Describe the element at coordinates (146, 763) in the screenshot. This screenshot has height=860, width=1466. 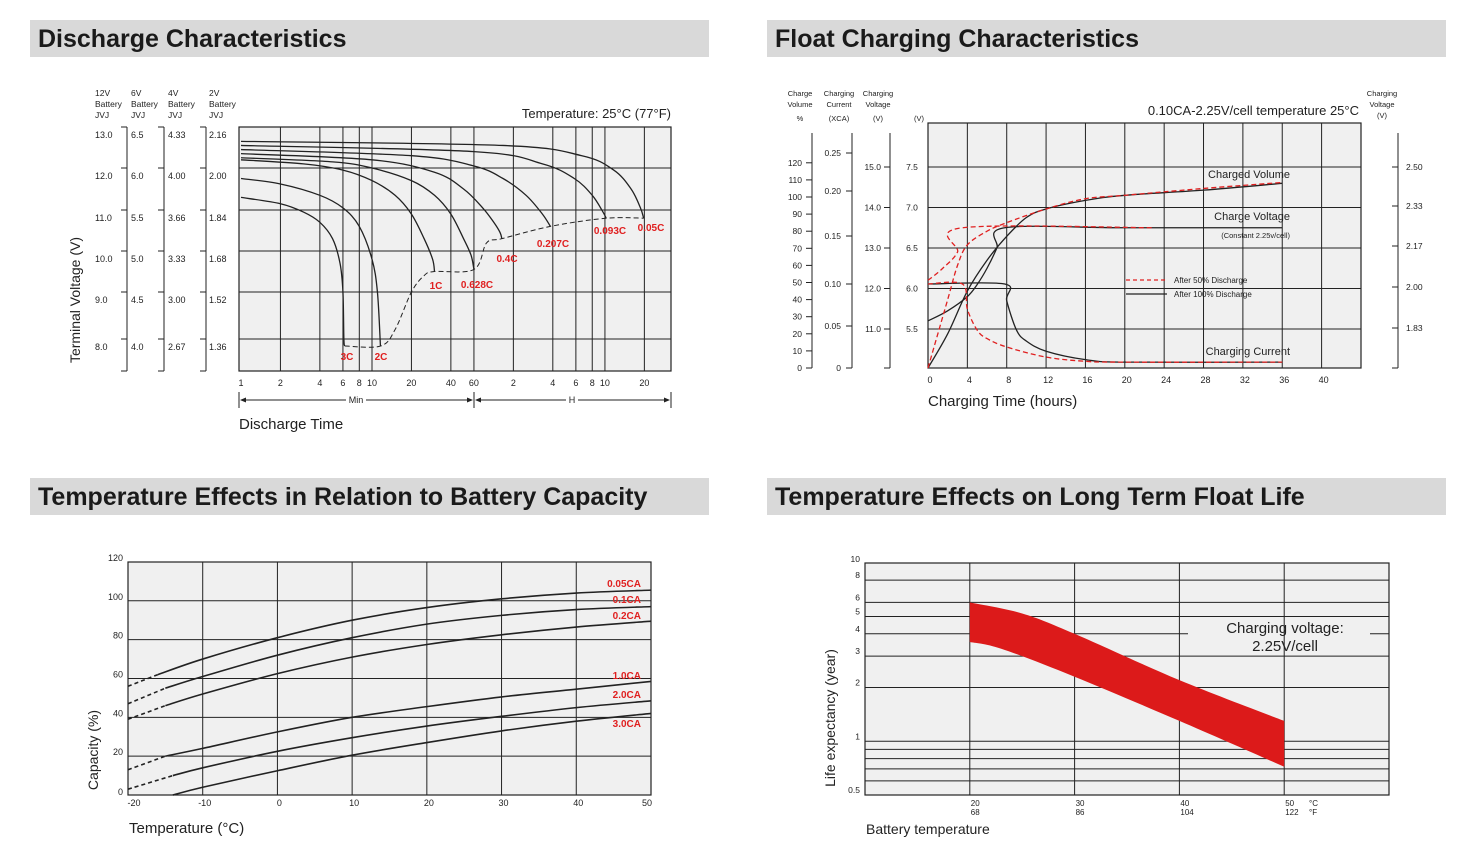
I see `capacity-extrapolation-1.0CA` at that location.